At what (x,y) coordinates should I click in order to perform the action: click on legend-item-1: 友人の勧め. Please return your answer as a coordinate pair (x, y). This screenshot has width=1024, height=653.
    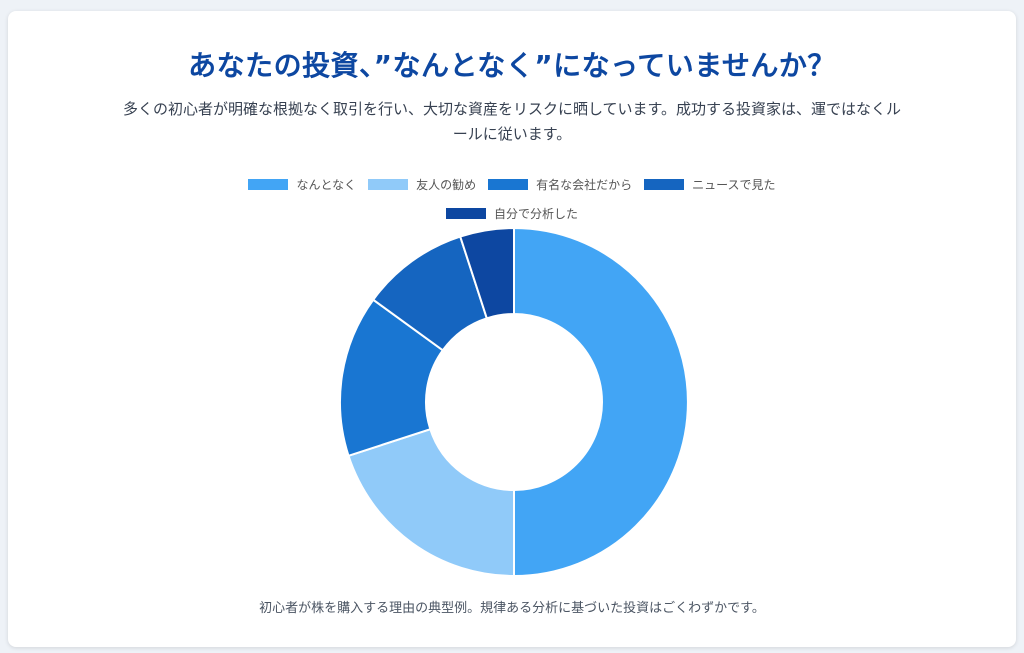
    Looking at the image, I should click on (422, 184).